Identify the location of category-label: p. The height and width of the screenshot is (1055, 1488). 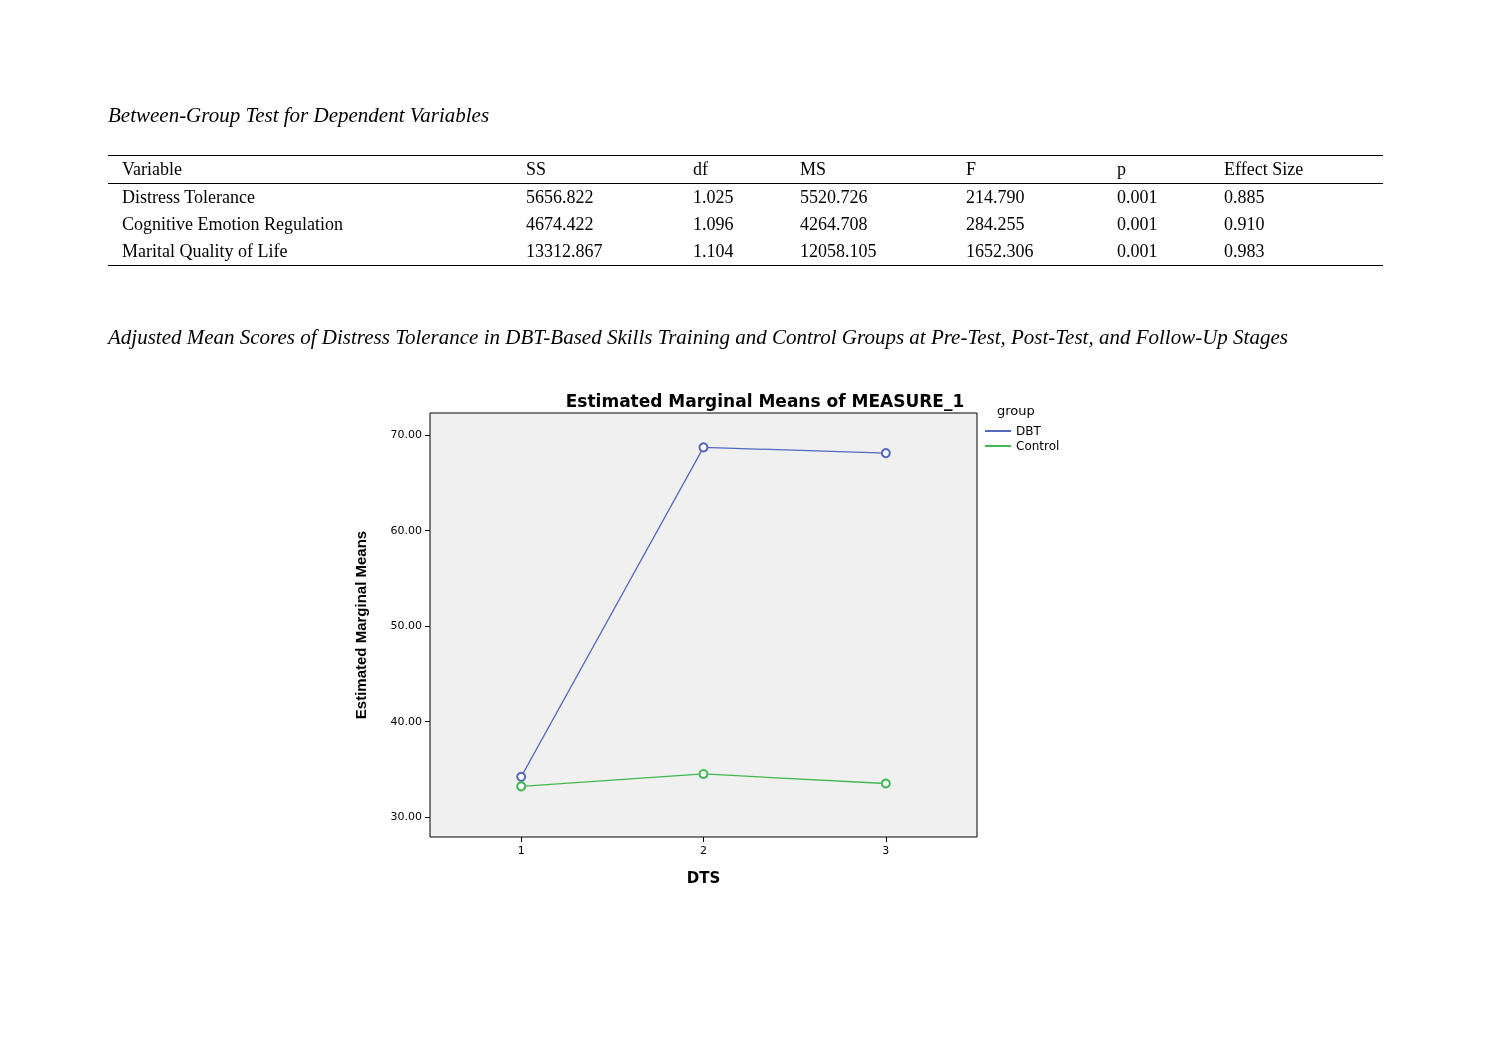
(1121, 169).